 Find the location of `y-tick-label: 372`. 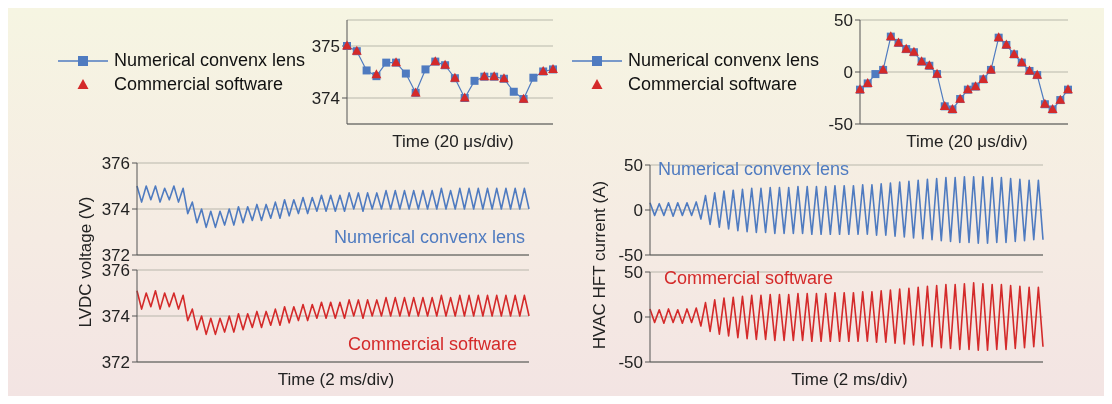

y-tick-label: 372 is located at coordinates (115, 363).